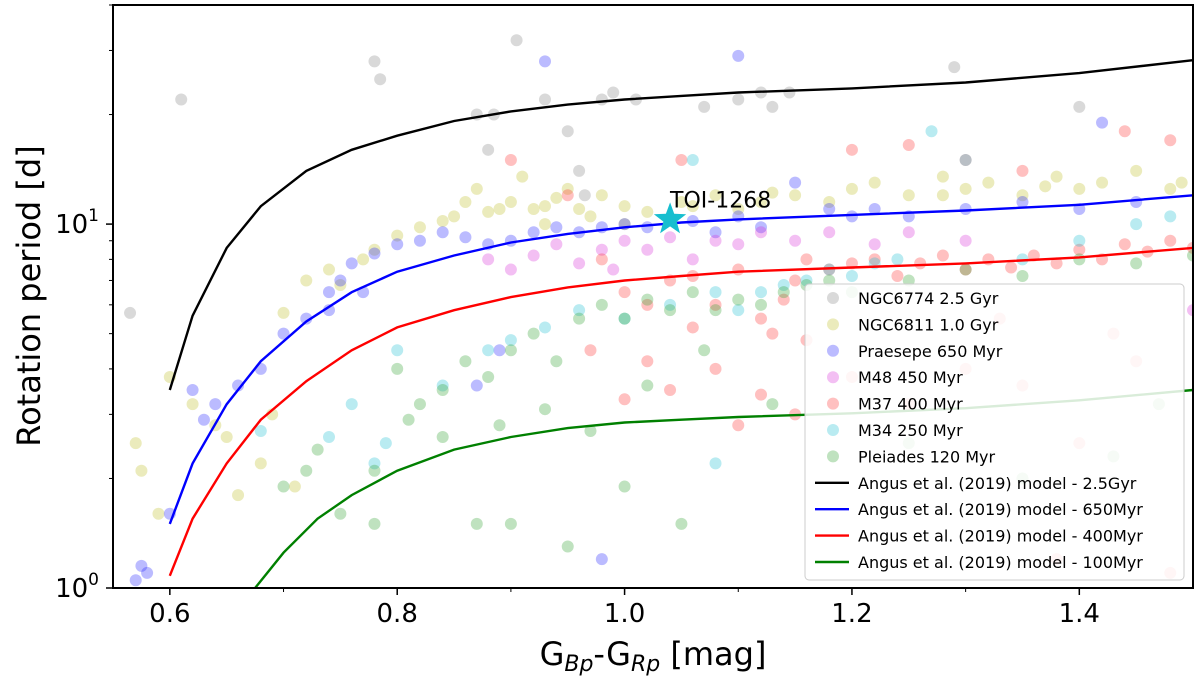 Image resolution: width=1200 pixels, height=683 pixels. I want to click on toi-label: TOI-1268, so click(720, 200).